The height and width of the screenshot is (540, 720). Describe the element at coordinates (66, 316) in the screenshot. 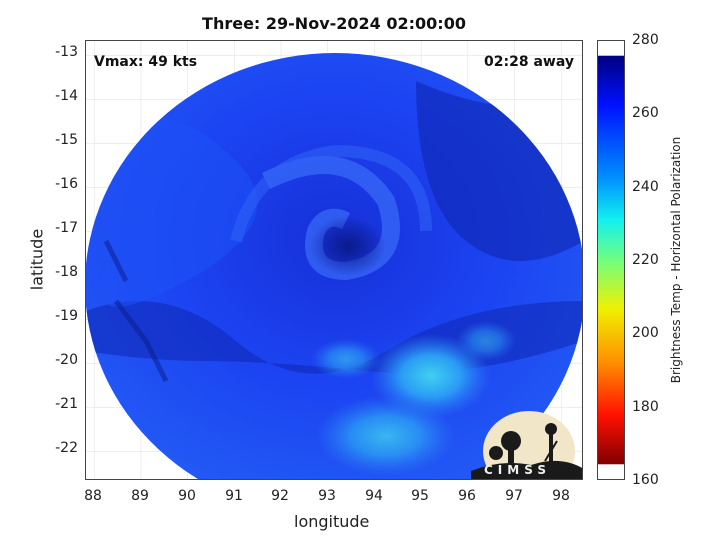

I see `y-tick-label: -19` at that location.